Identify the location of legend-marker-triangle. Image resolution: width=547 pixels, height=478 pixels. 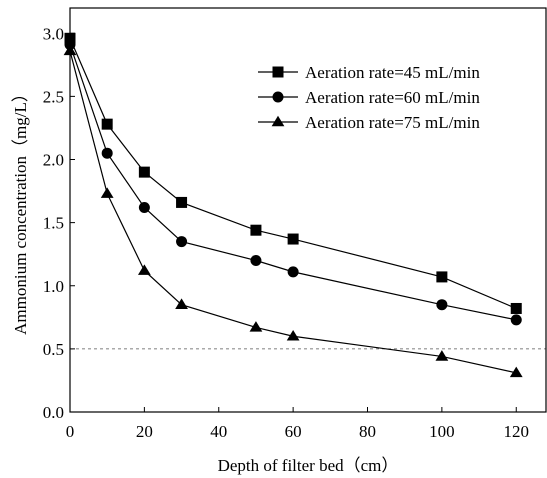
(278, 121).